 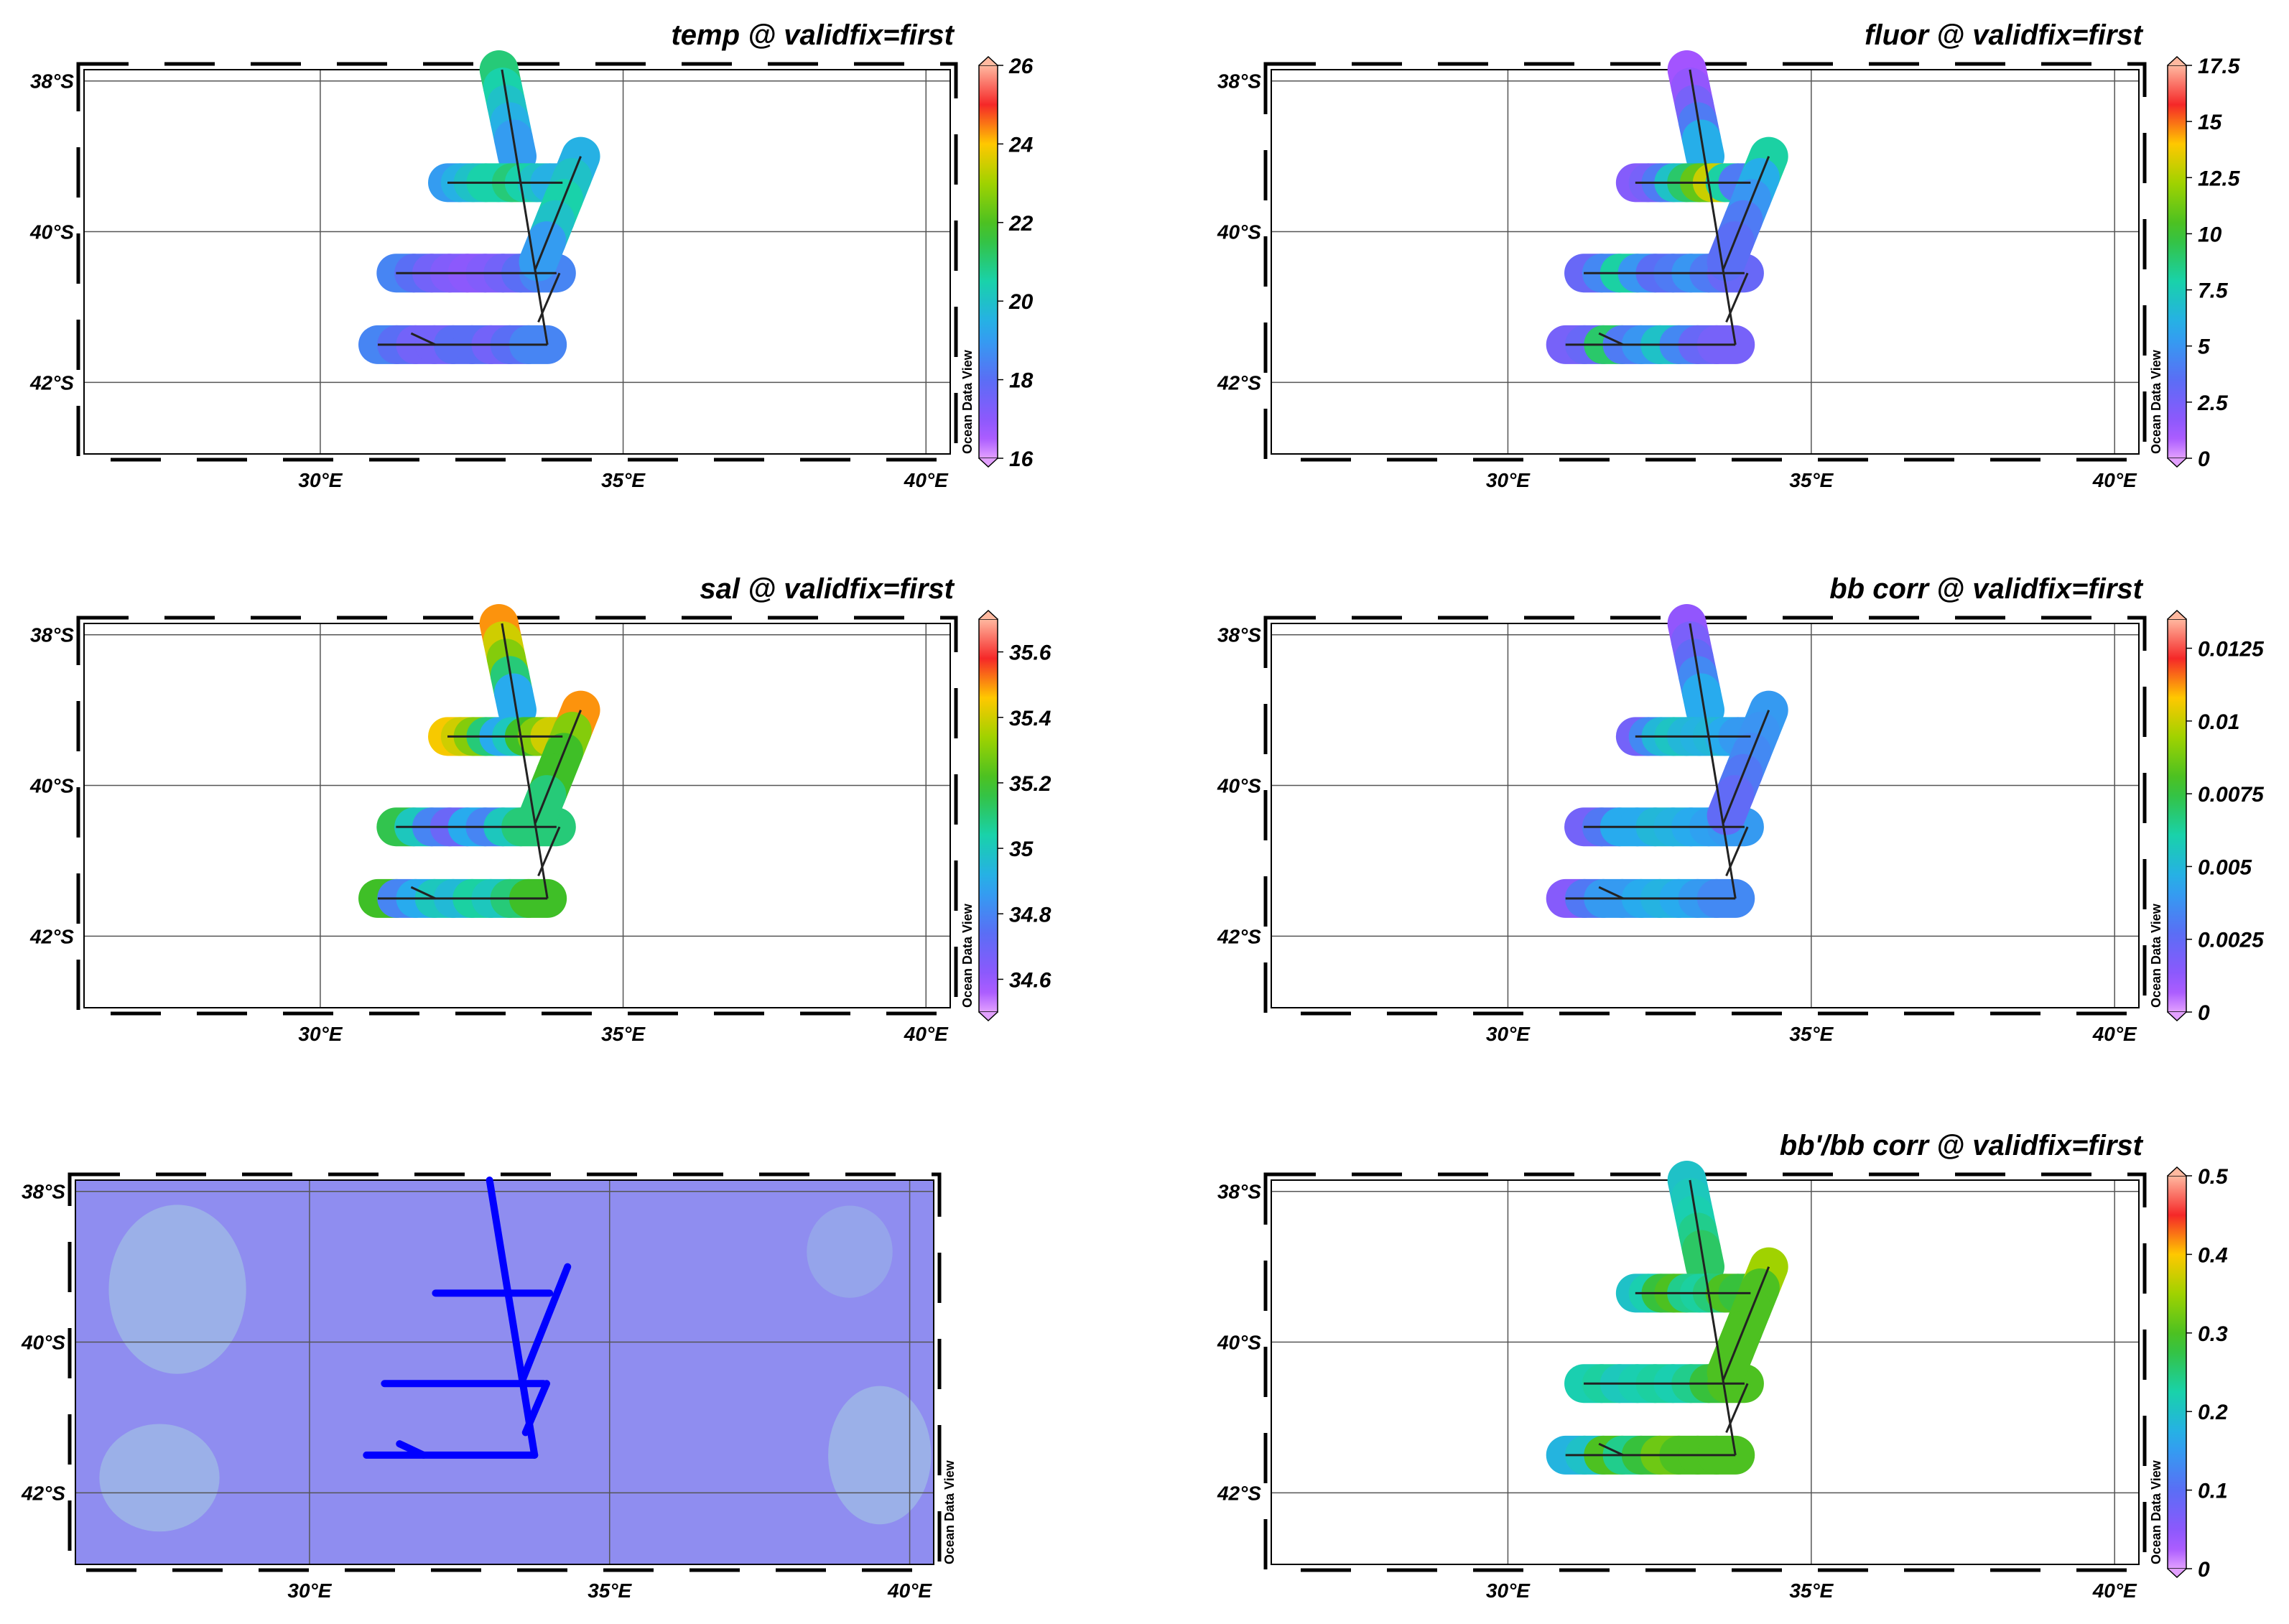 I want to click on panel-title: bb'/bb corr @ validfix=first, so click(x=1962, y=1145).